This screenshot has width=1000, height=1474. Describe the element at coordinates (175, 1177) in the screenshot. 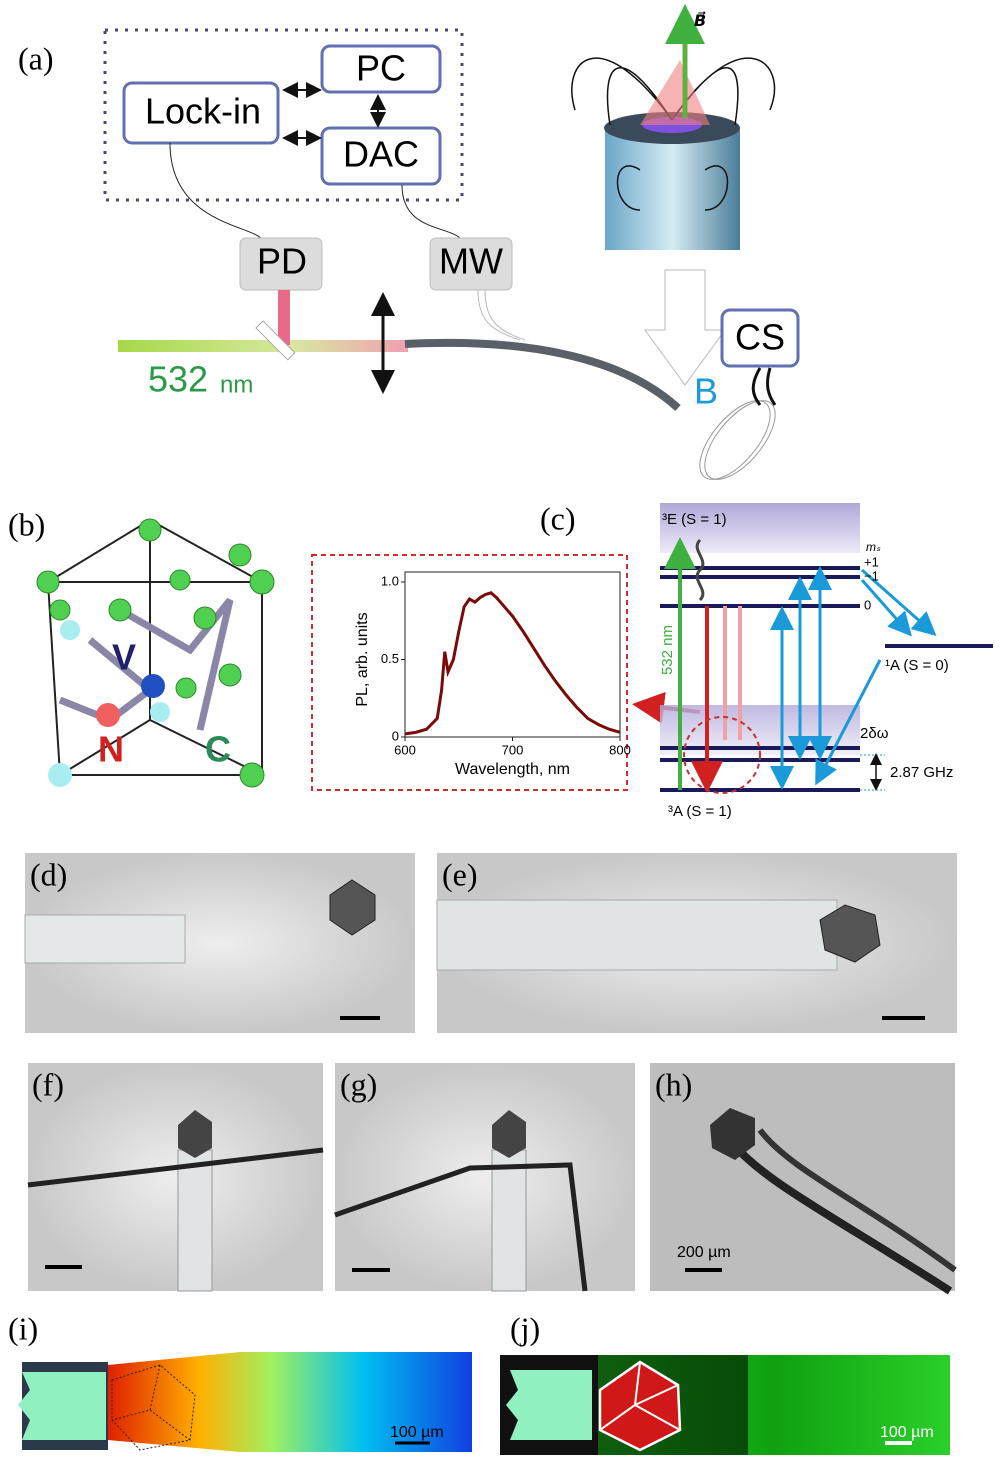

I see `photo-f` at that location.